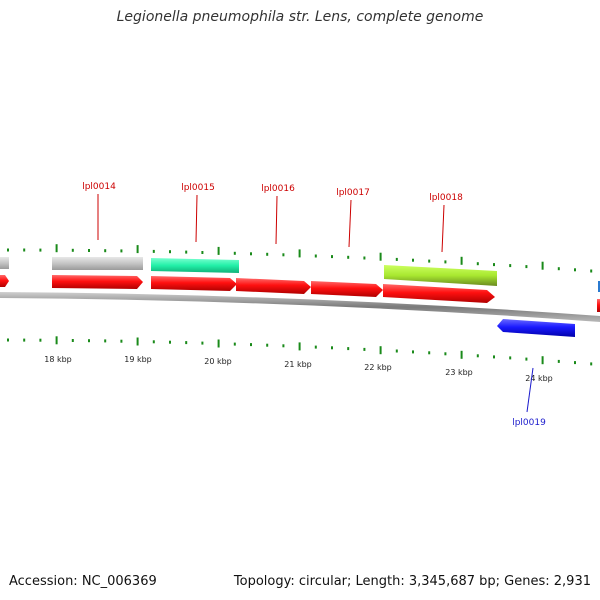  What do you see at coordinates (195, 265) in the screenshot?
I see `teal-feature` at bounding box center [195, 265].